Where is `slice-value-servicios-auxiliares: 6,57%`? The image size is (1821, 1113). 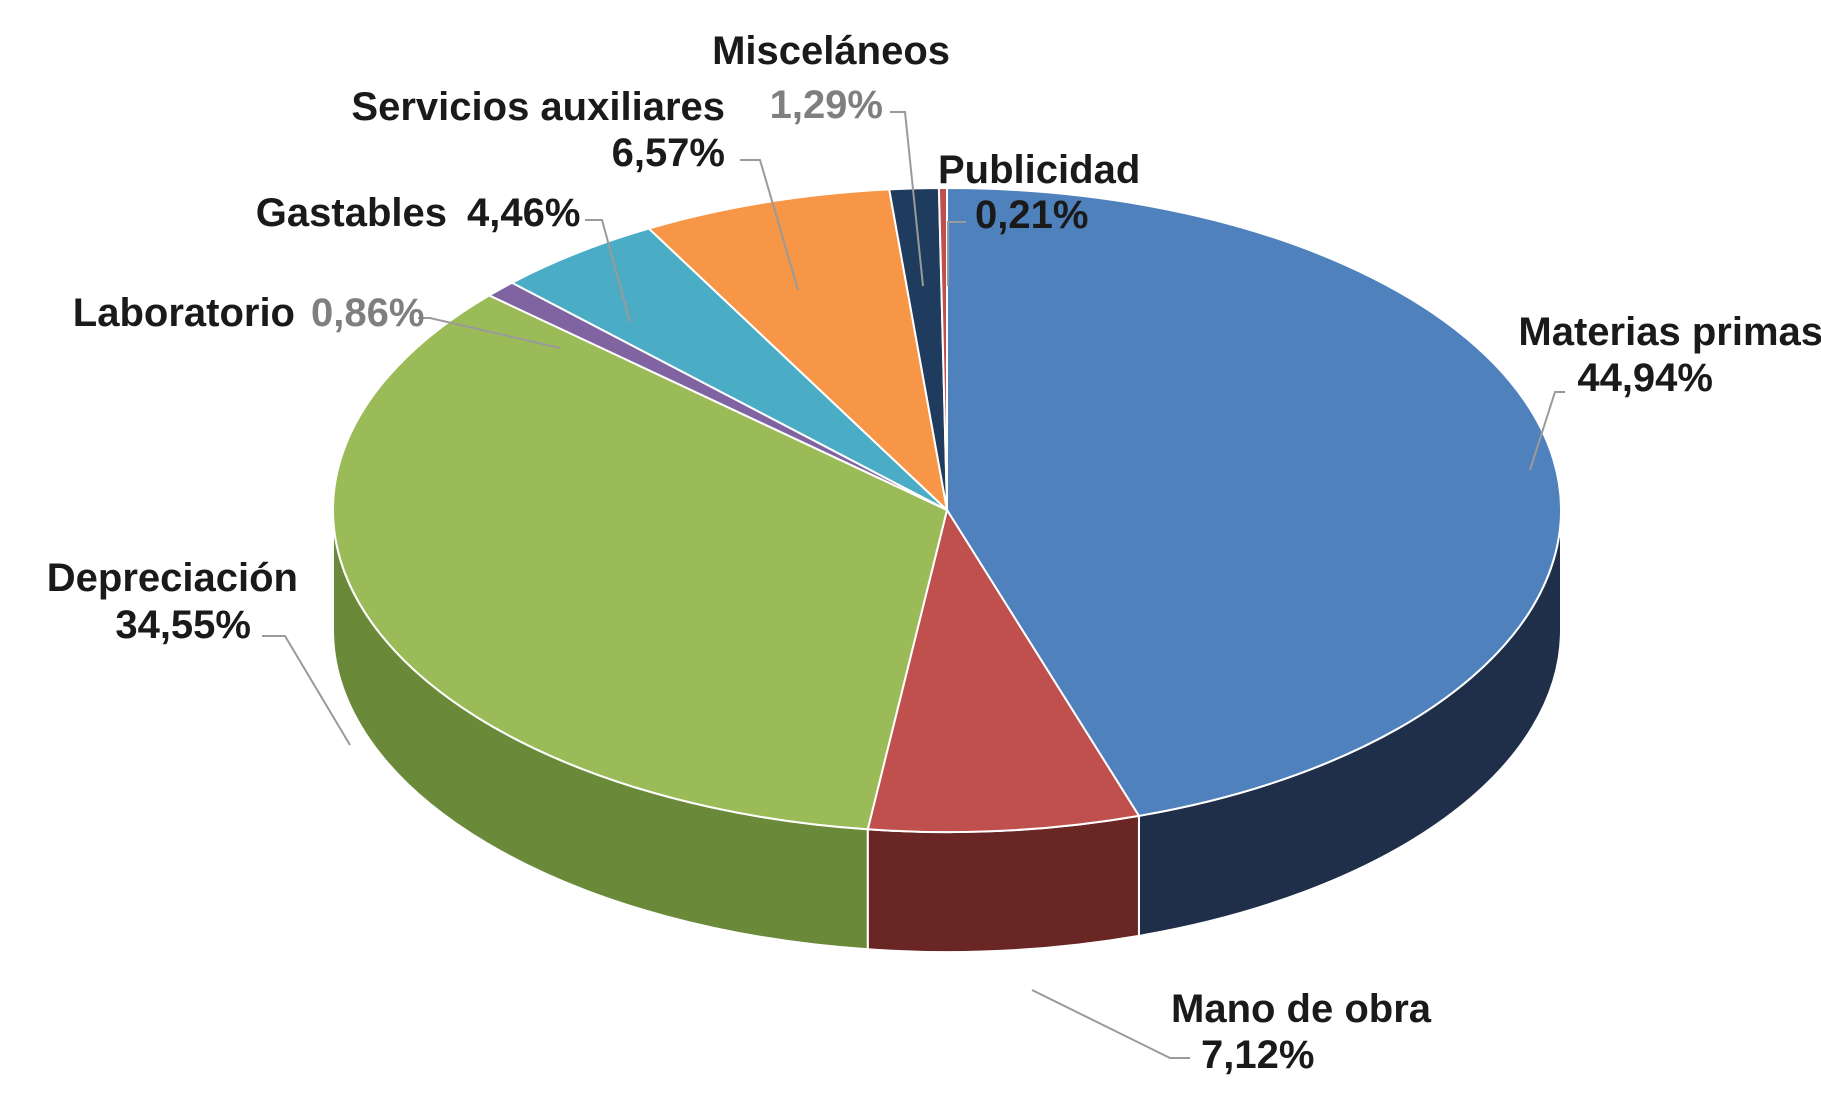
slice-value-servicios-auxiliares: 6,57% is located at coordinates (668, 153).